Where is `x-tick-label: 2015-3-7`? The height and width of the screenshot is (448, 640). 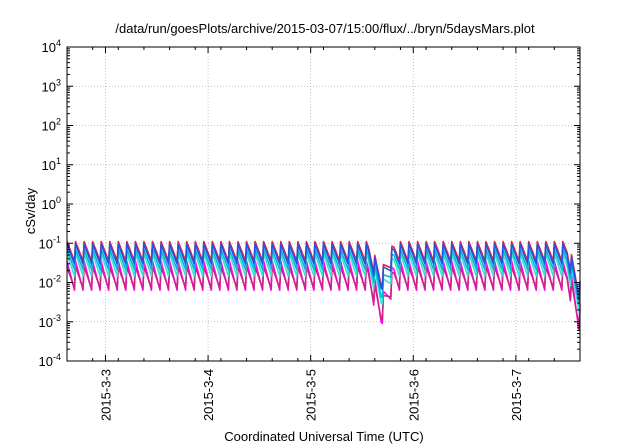 x-tick-label: 2015-3-7 is located at coordinates (516, 395).